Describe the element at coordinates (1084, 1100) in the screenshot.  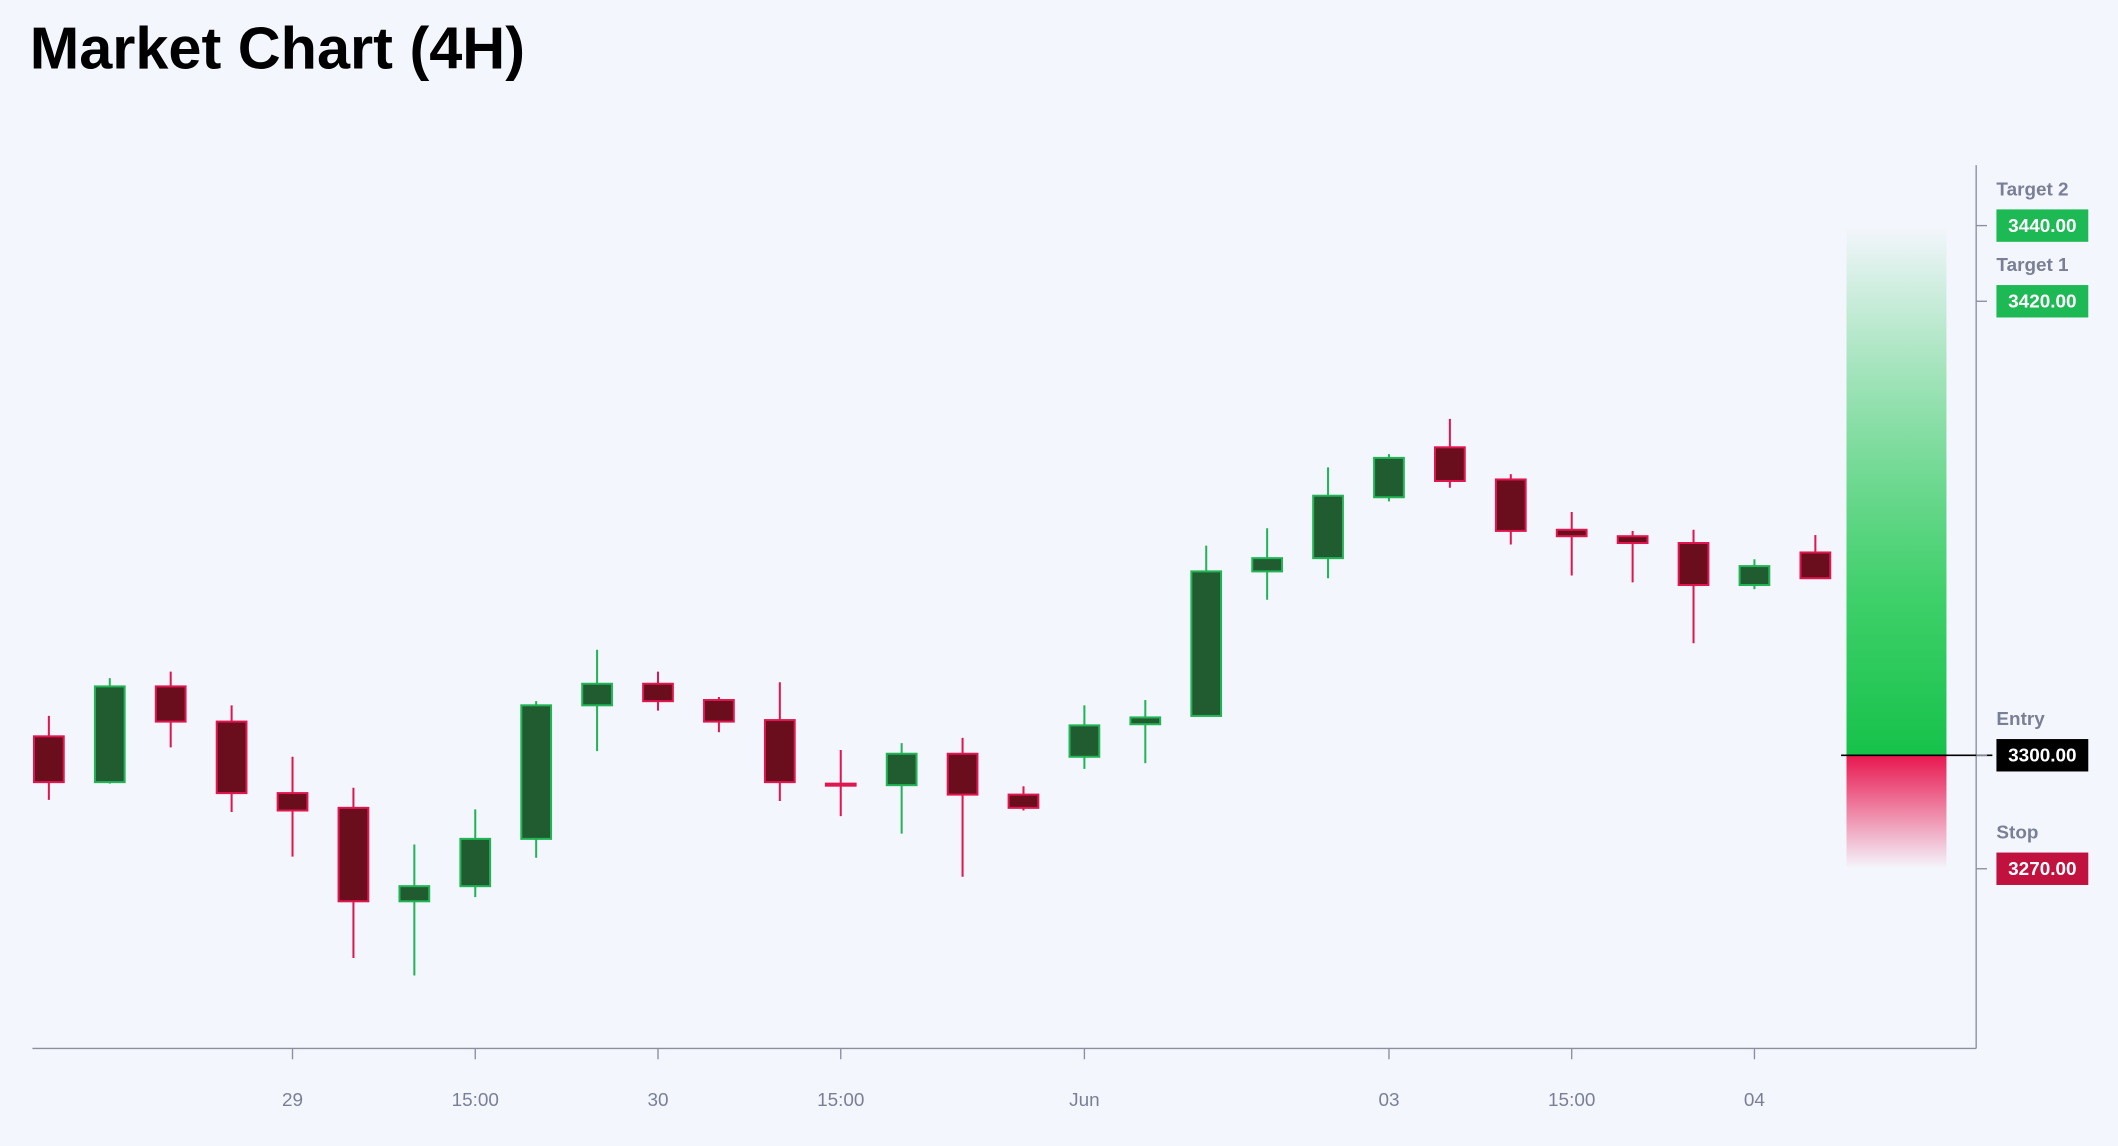
I see `x-tick-label: Jun` at that location.